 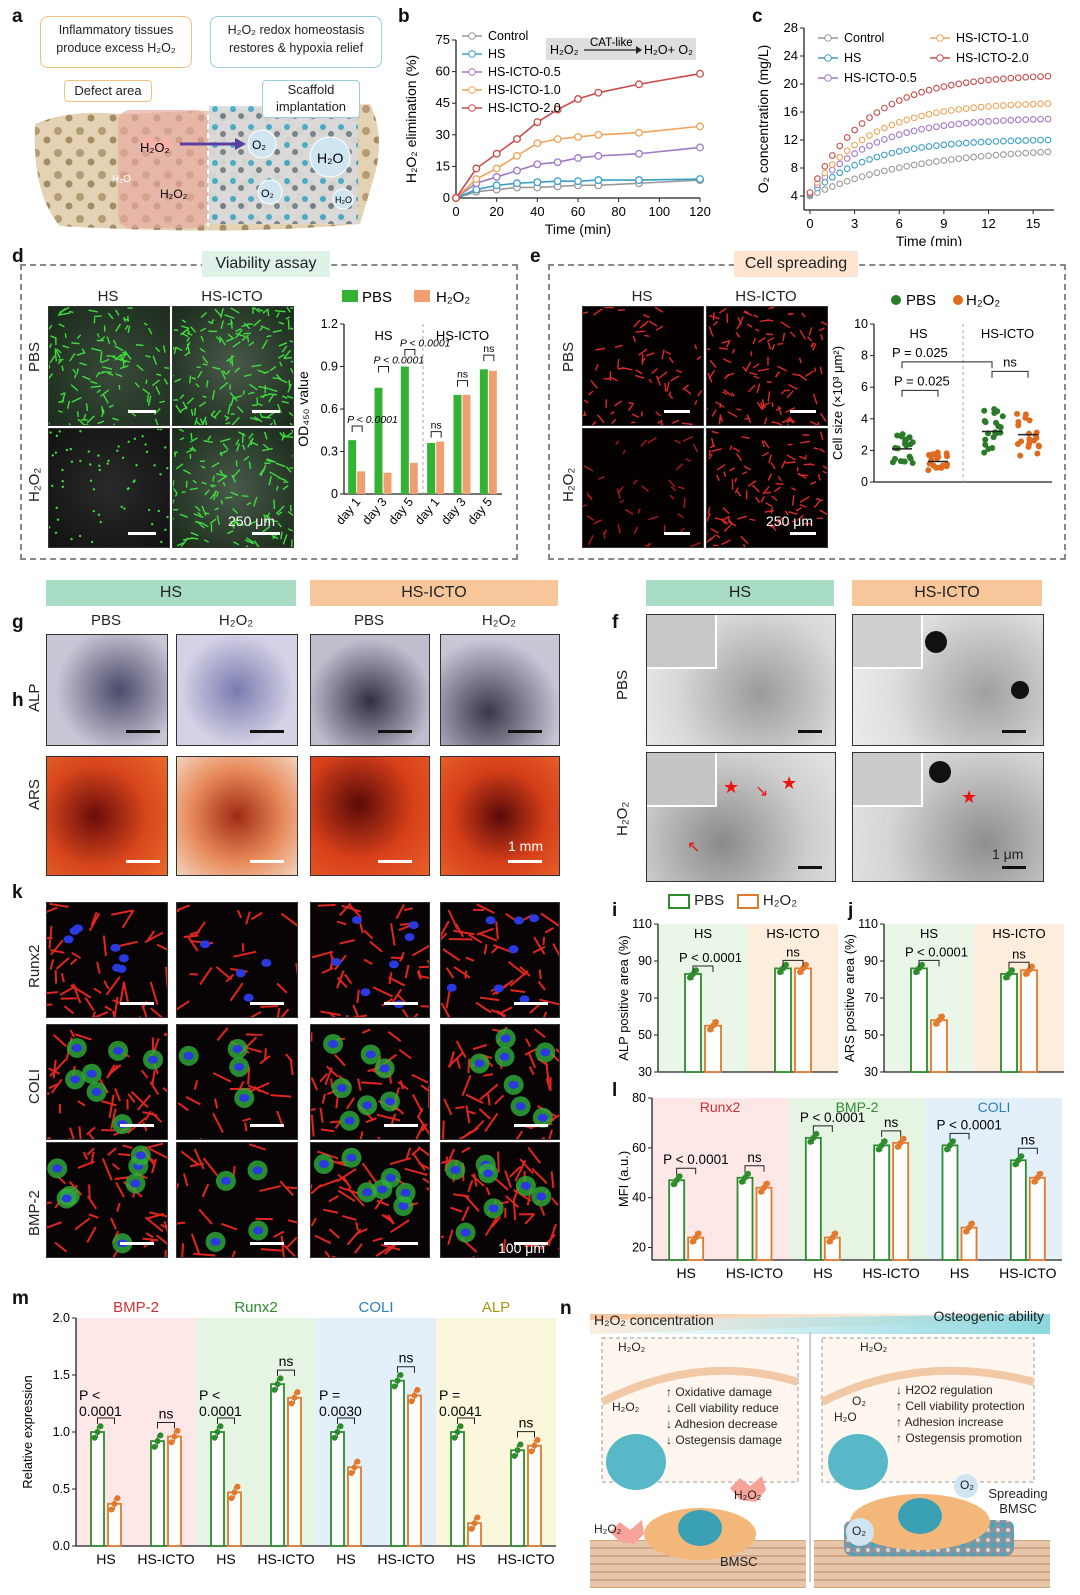 What do you see at coordinates (822, 1273) in the screenshot?
I see `x-tick-label: HS` at bounding box center [822, 1273].